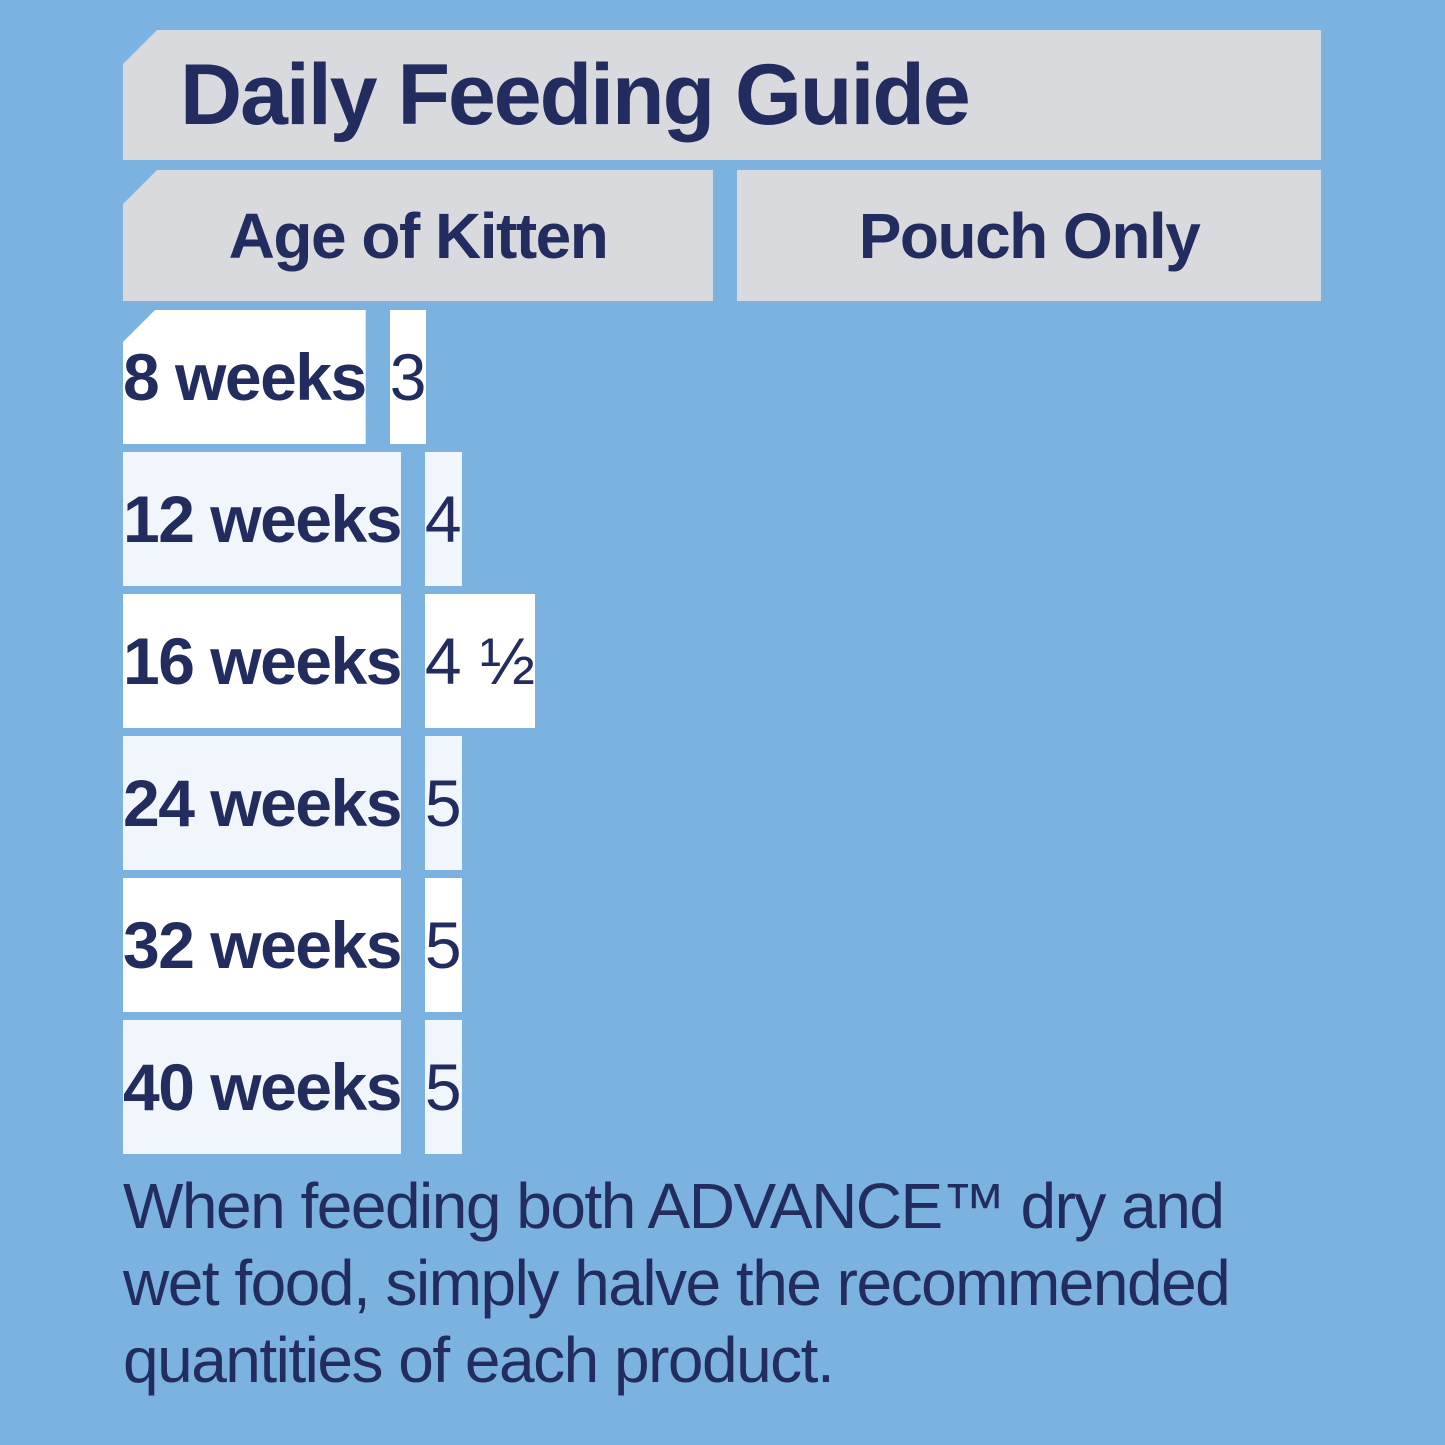 This screenshot has height=1445, width=1445. Describe the element at coordinates (262, 519) in the screenshot. I see `age-cell: 12 weeks` at that location.